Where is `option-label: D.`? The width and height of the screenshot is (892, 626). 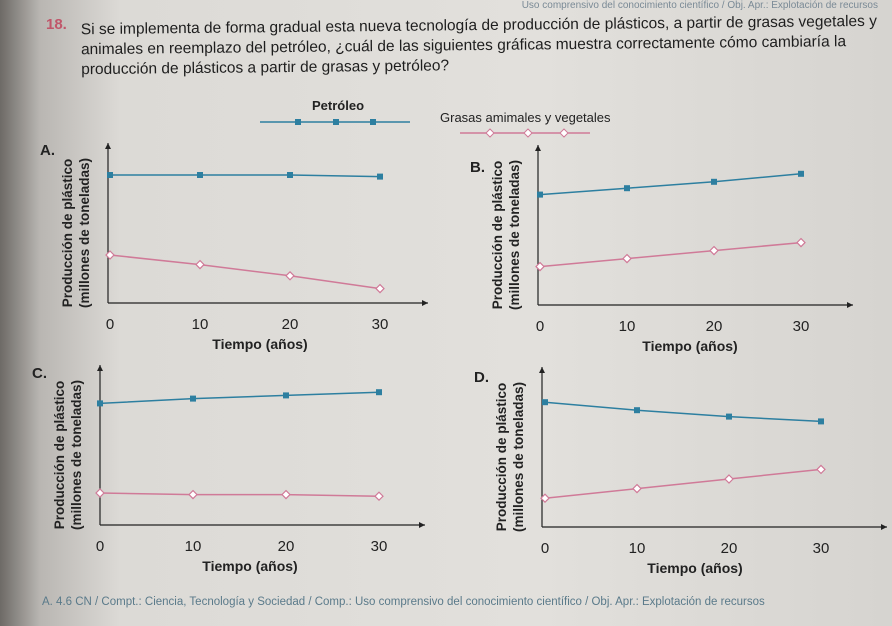
option-label: D. is located at coordinates (481, 377).